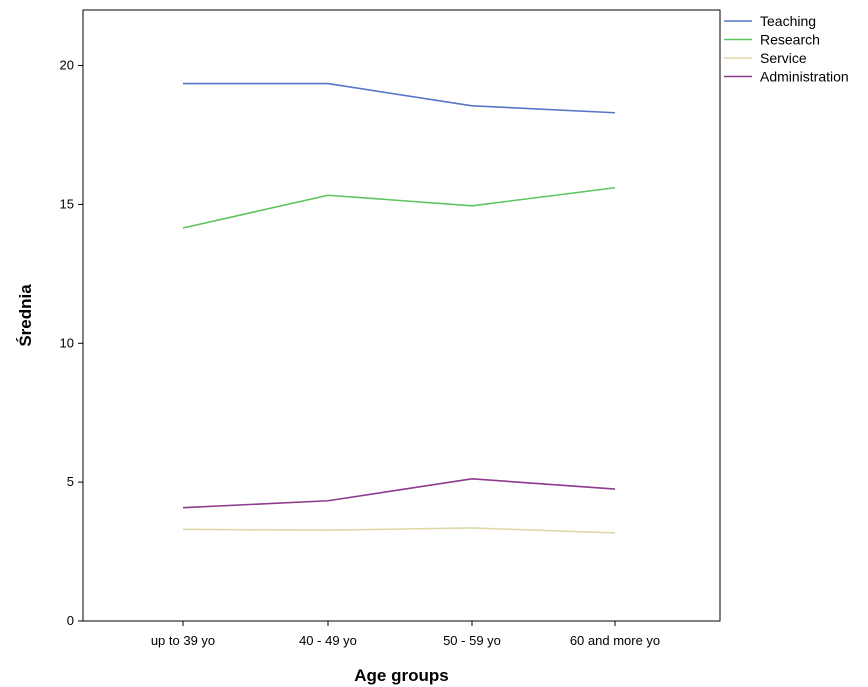  What do you see at coordinates (25, 315) in the screenshot?
I see `y-axis-title: Średnia` at bounding box center [25, 315].